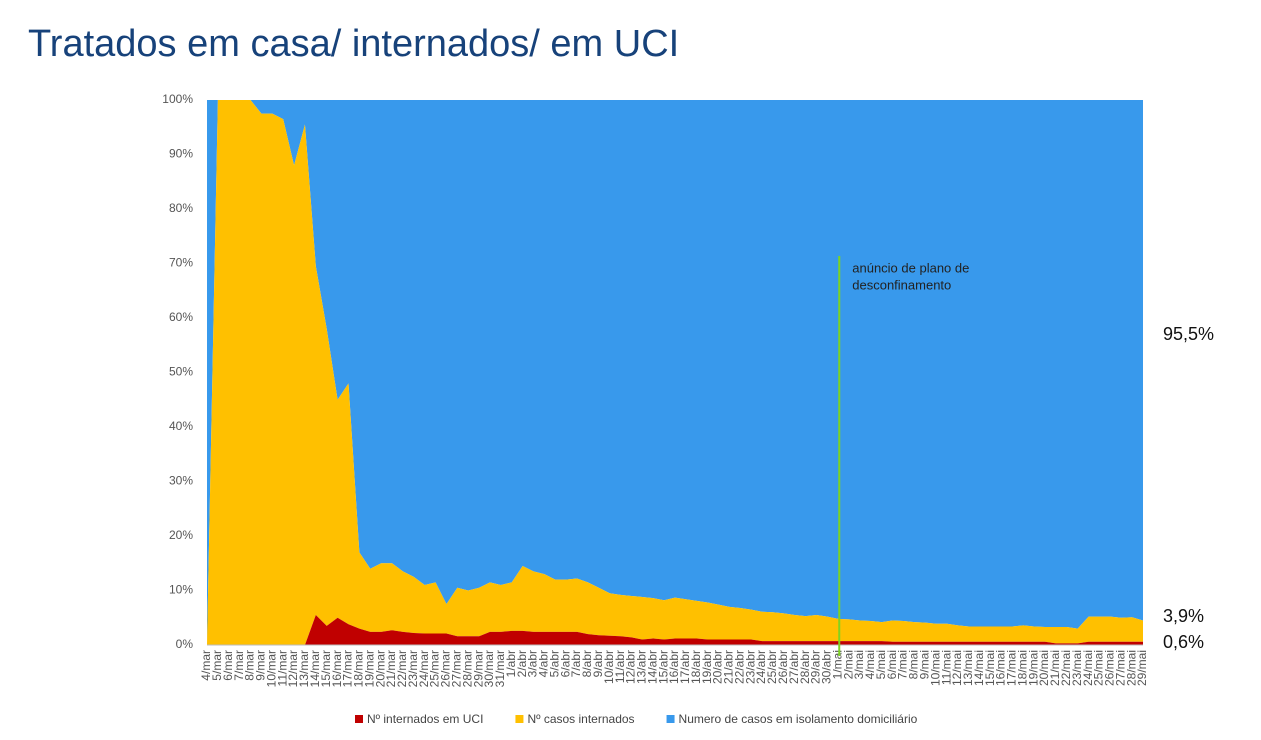  I want to click on x-tick-label: 9/mai, so click(924, 664).